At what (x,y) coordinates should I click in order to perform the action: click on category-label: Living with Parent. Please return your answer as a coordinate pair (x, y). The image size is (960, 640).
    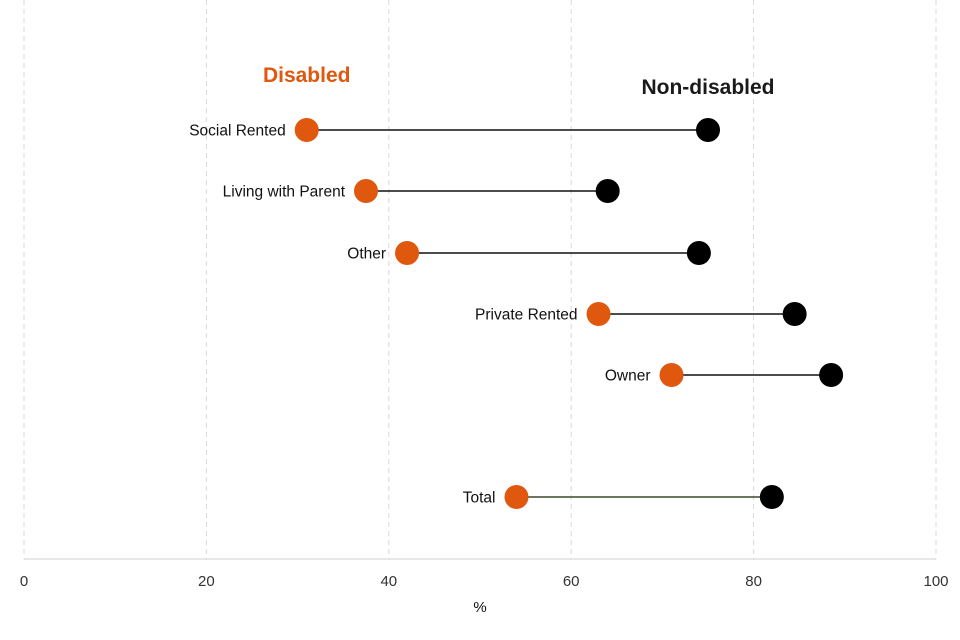
    Looking at the image, I should click on (284, 192).